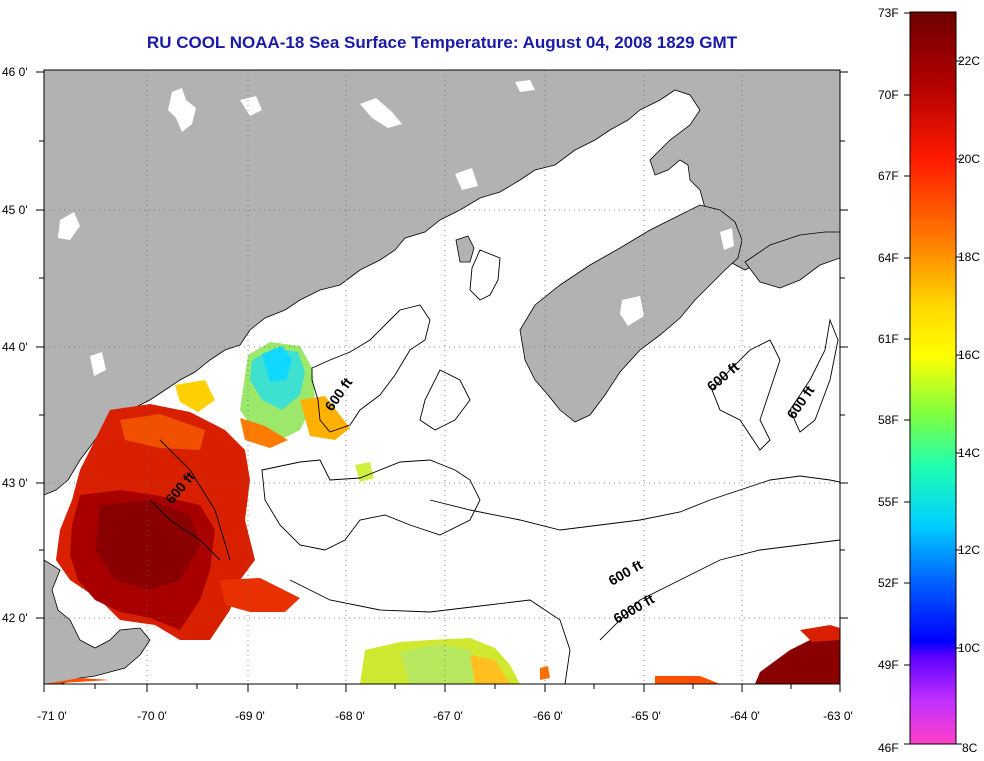 This screenshot has height=761, width=984. What do you see at coordinates (250, 716) in the screenshot?
I see `lon-label: -69 0'` at bounding box center [250, 716].